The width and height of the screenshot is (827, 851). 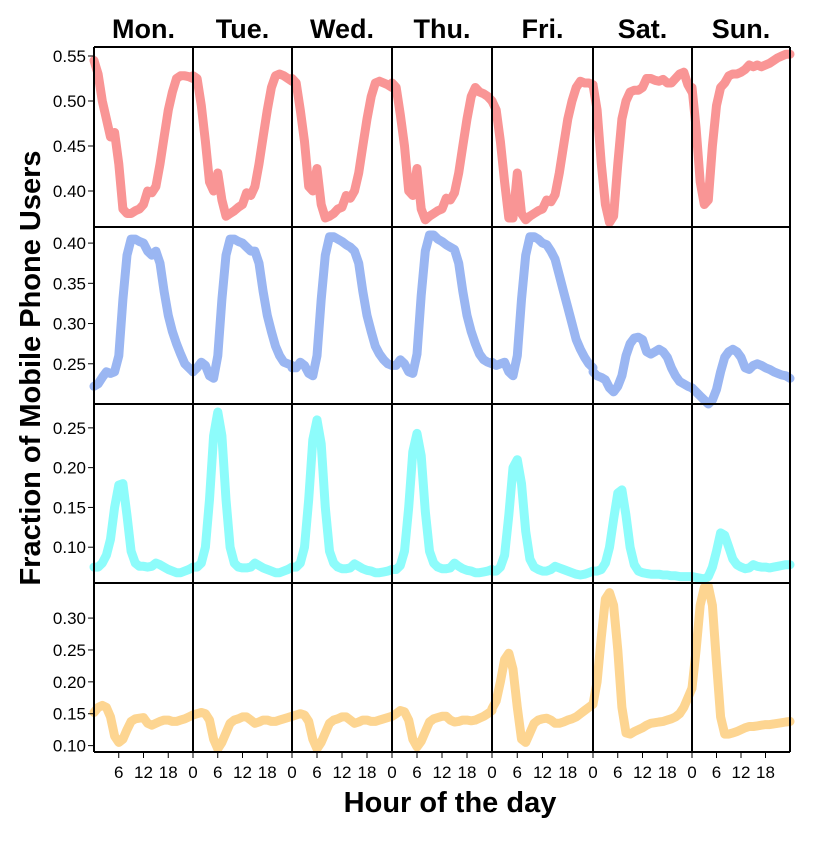 What do you see at coordinates (143, 29) in the screenshot?
I see `day-label-mon: Mon.` at bounding box center [143, 29].